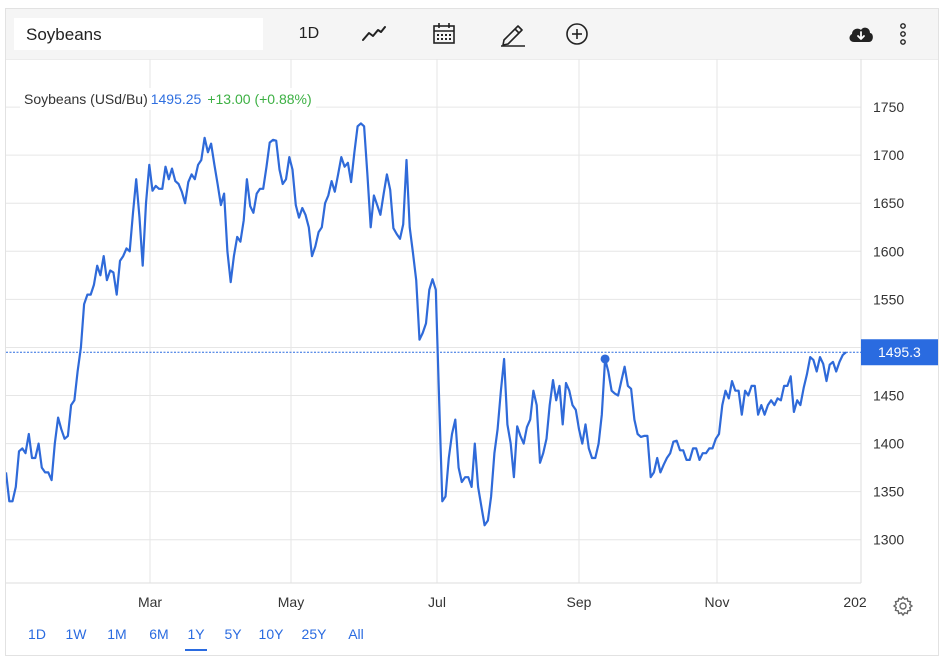 This screenshot has width=945, height=661. I want to click on x-axis-ticks: Mar May Jul Sep Nov 202, so click(502, 602).